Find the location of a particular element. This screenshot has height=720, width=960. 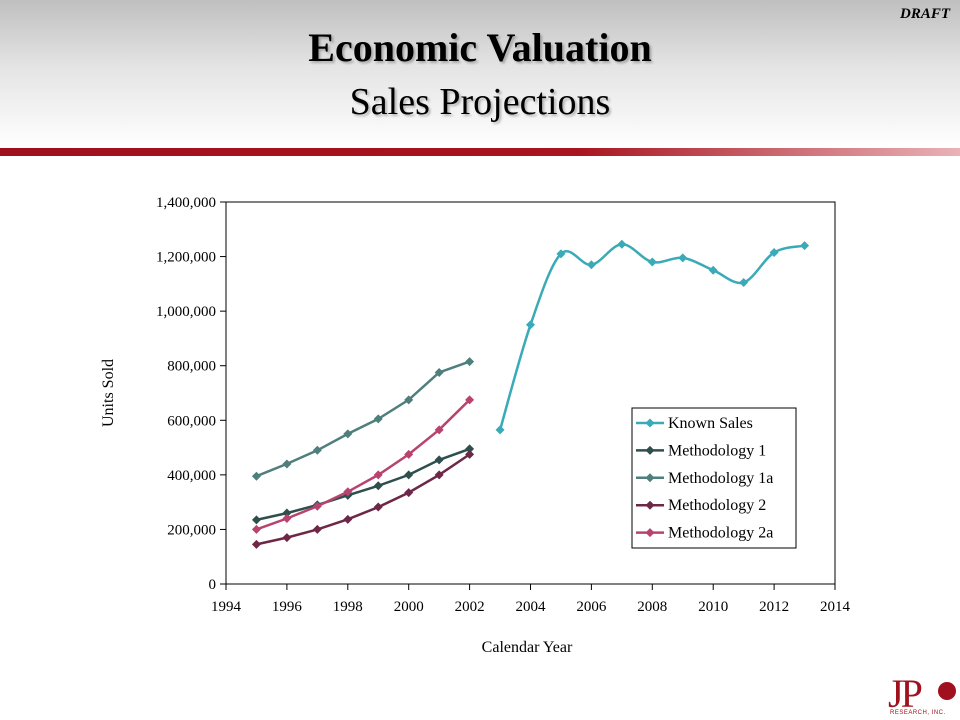

y-axis-label: Units Sold is located at coordinates (108, 393).